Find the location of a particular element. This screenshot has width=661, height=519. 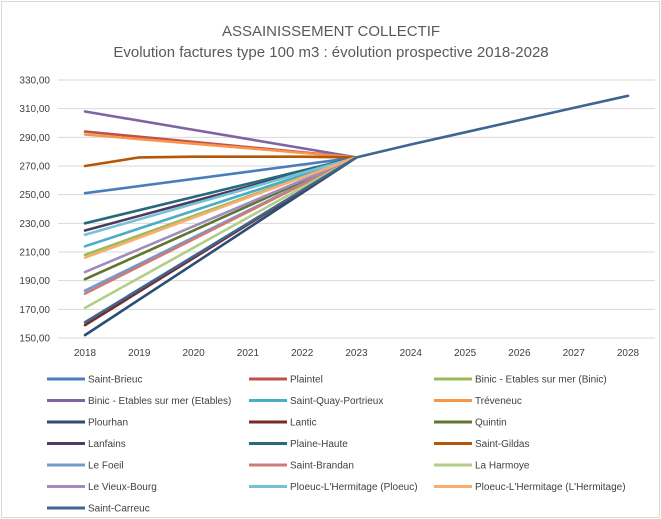

legend-label: Ploeuc-L'Hermitage (Ploeuc) is located at coordinates (354, 487).